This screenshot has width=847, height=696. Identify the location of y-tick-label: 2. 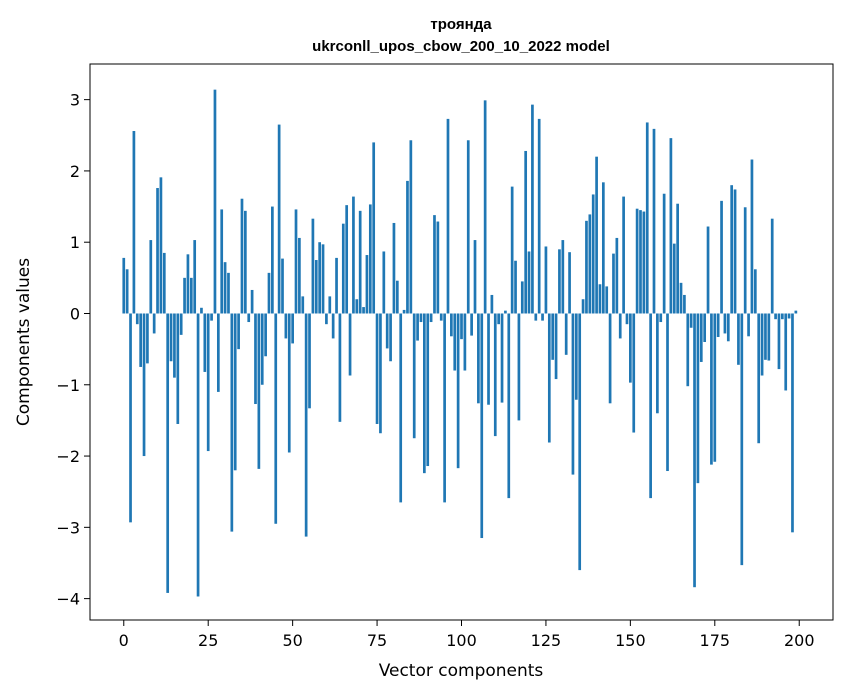
(75, 171).